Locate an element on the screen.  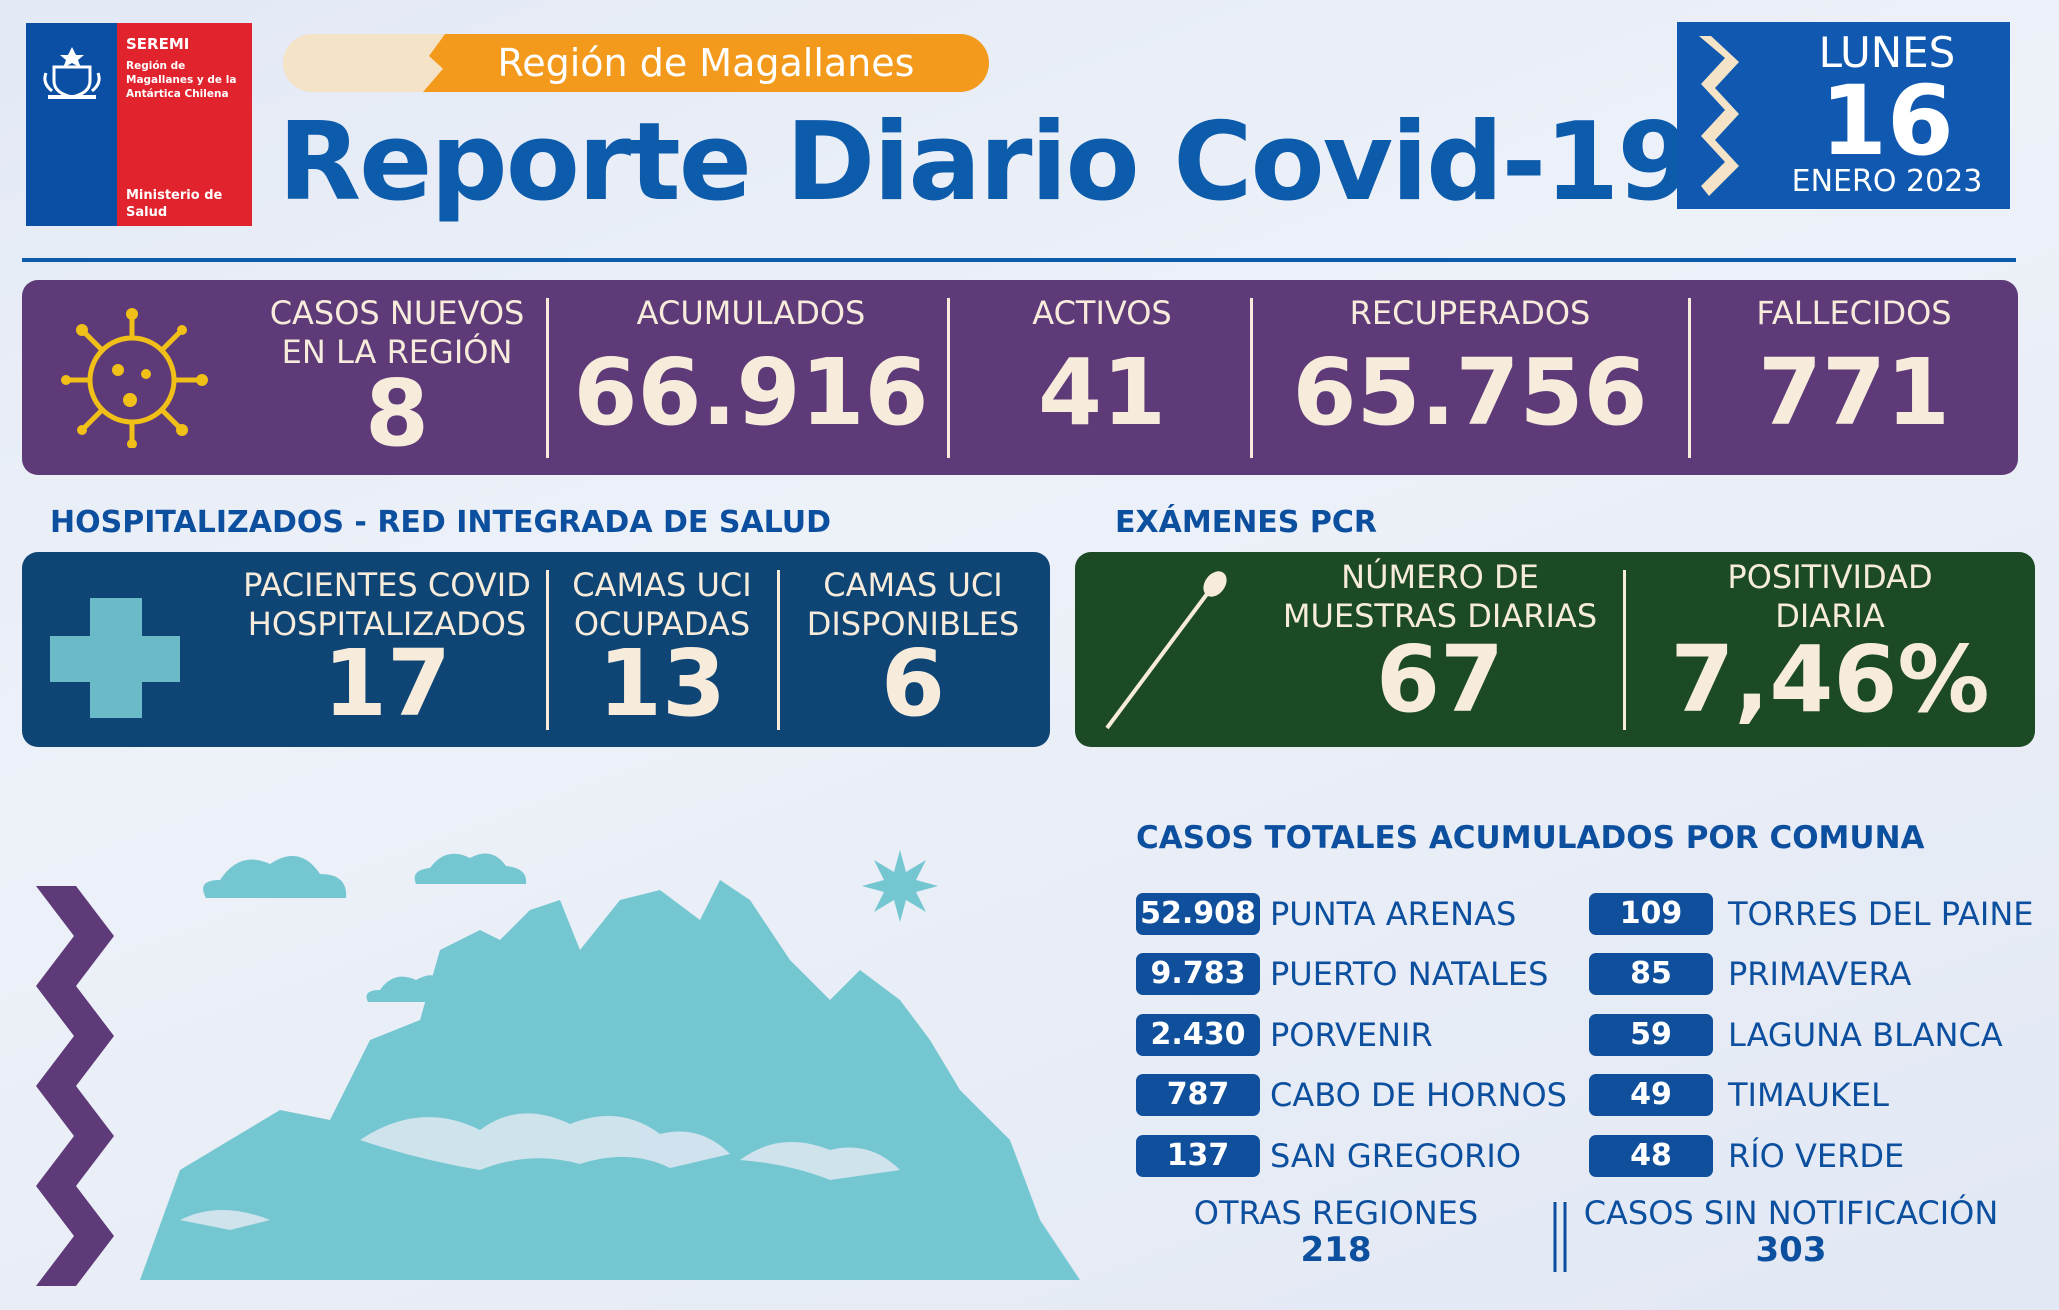
stat-recuperados: RECUPERADOS 65.756 is located at coordinates (1470, 377).